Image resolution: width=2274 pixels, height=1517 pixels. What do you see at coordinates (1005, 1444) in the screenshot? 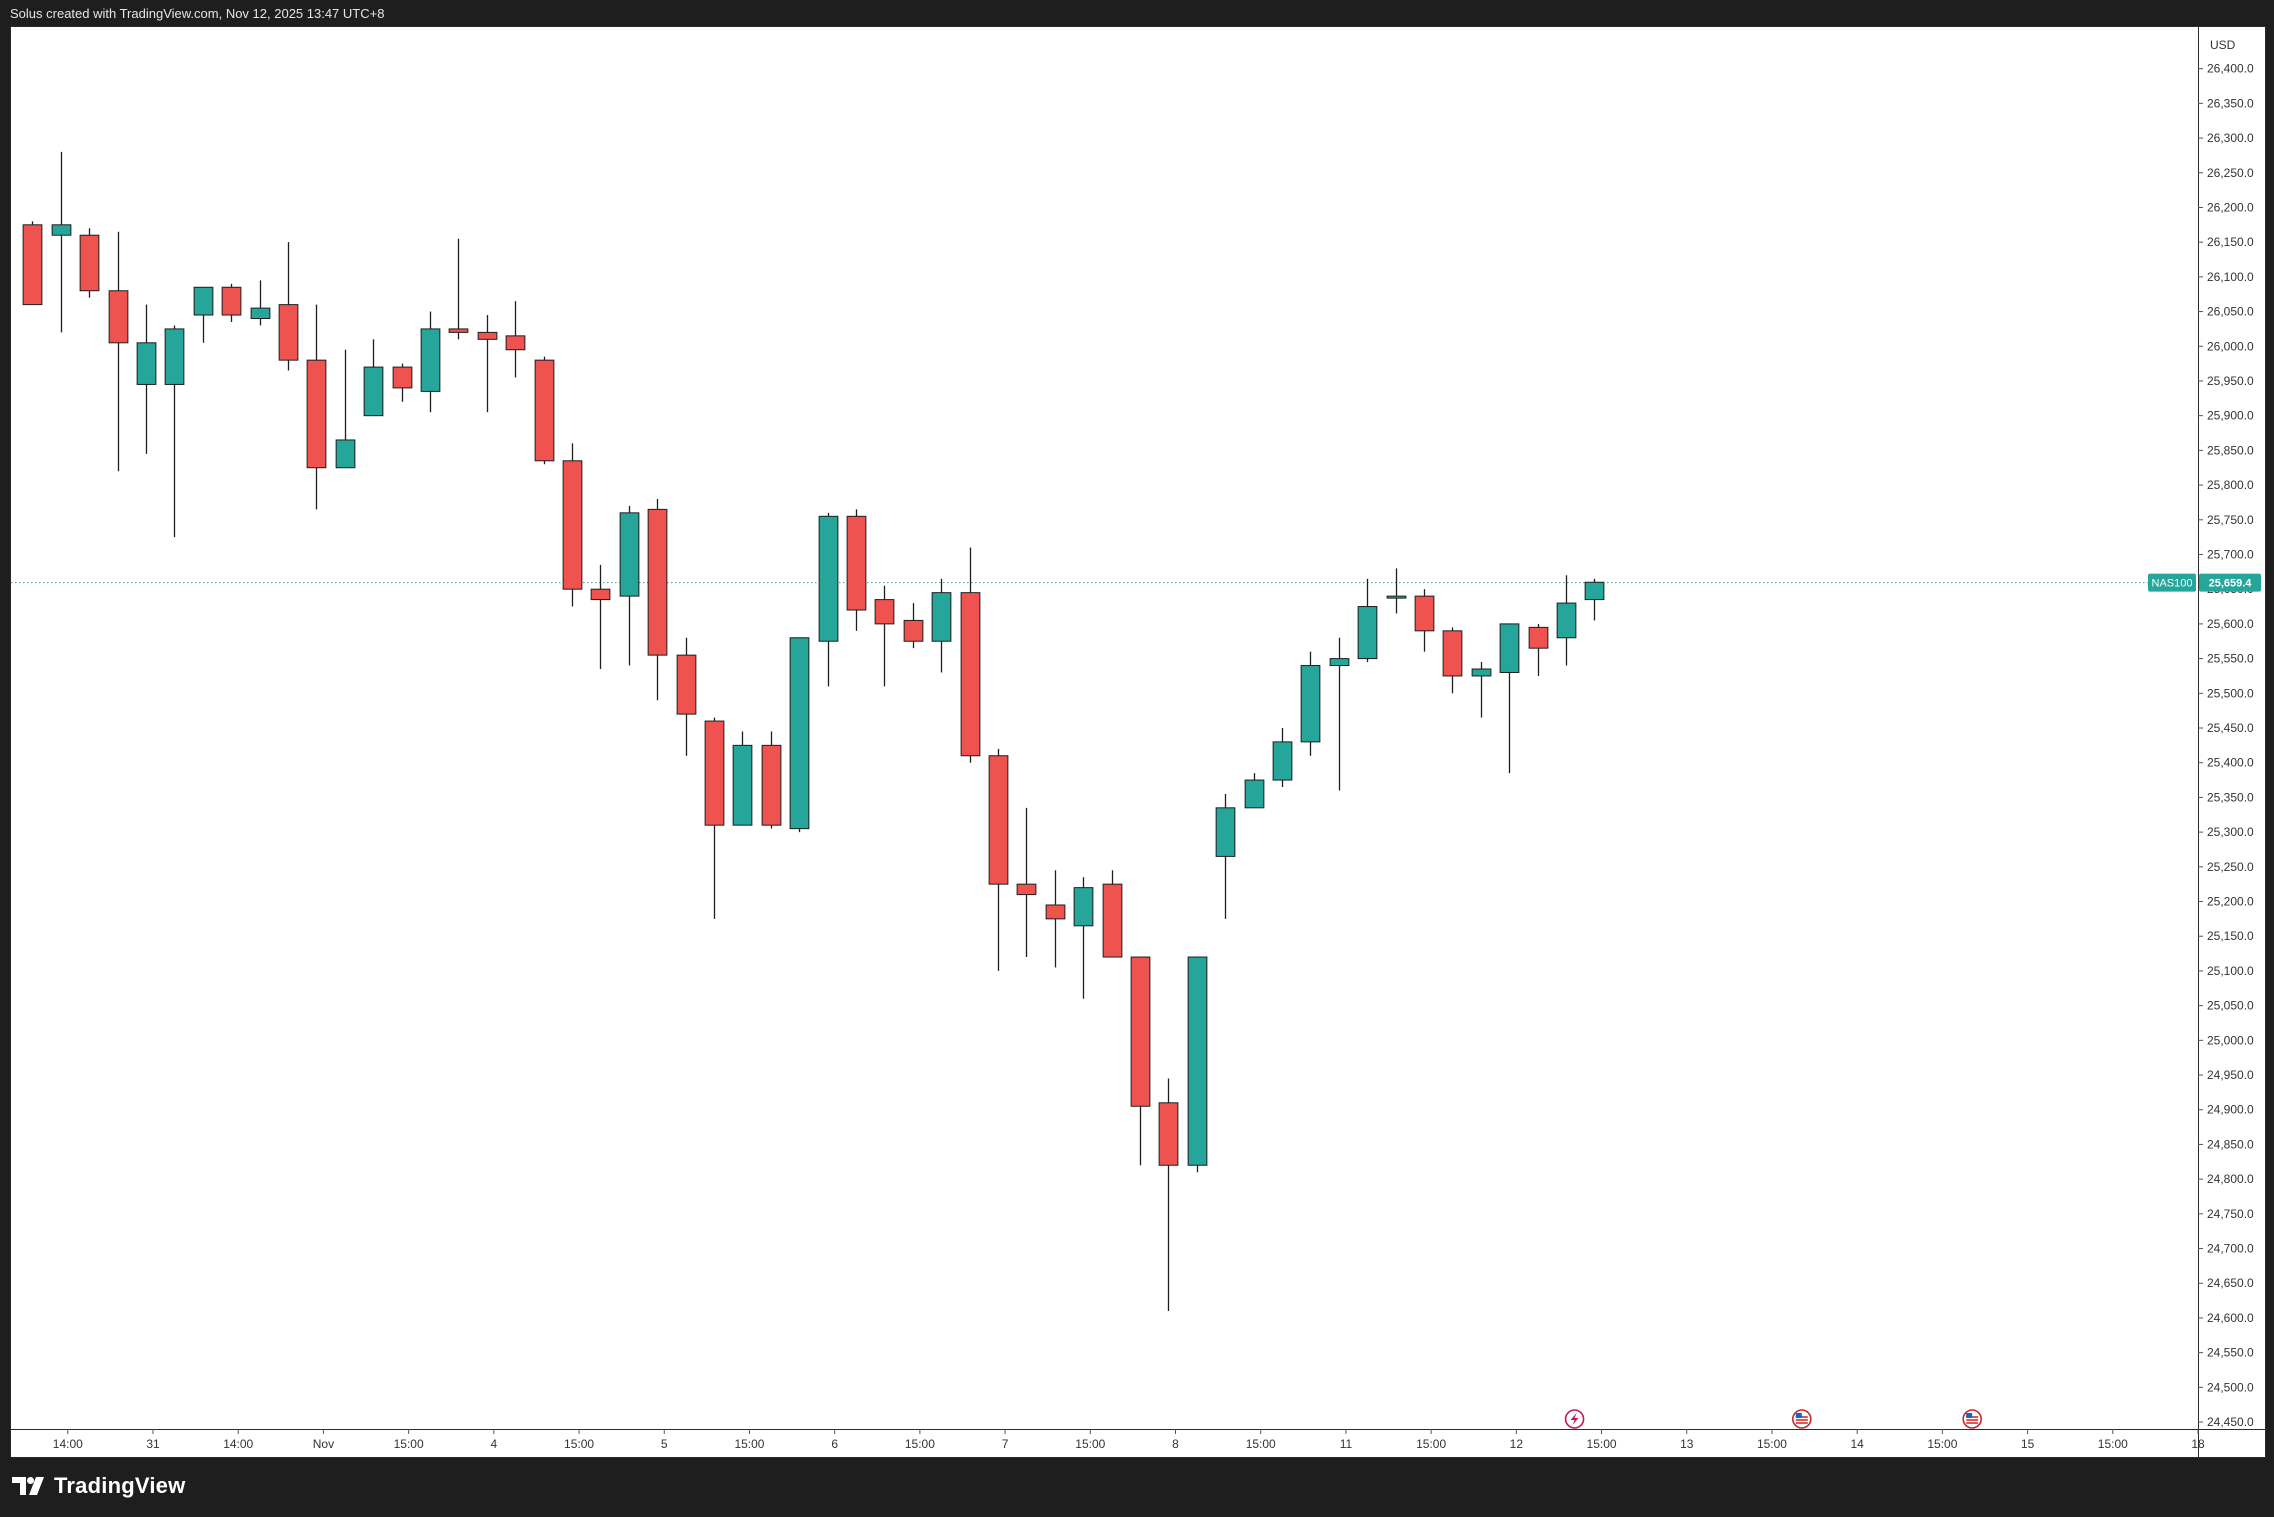
I see `x-tick-label: 7` at bounding box center [1005, 1444].